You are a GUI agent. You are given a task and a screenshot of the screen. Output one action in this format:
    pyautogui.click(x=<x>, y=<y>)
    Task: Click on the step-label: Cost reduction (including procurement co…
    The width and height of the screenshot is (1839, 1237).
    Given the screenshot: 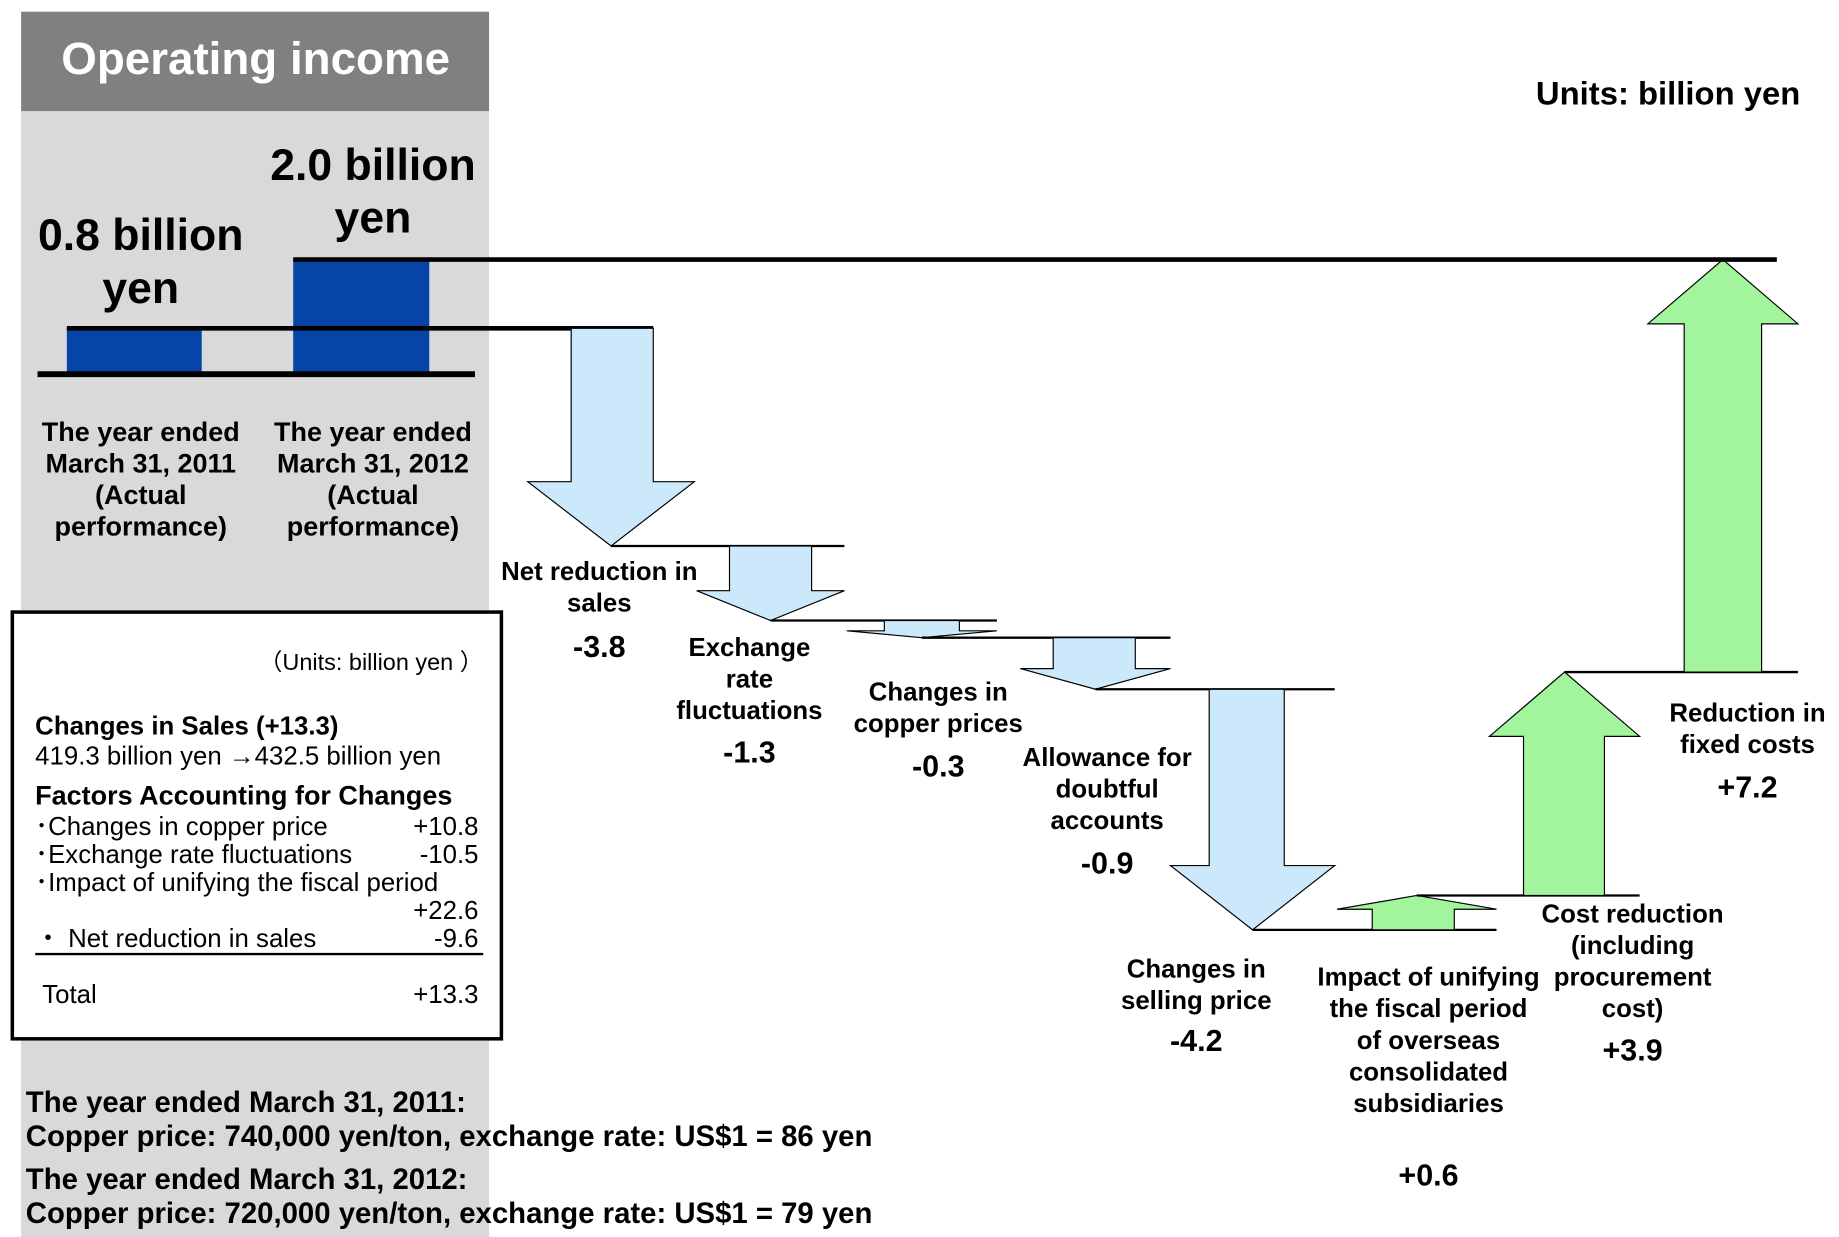 What is the action you would take?
    pyautogui.click(x=1632, y=961)
    